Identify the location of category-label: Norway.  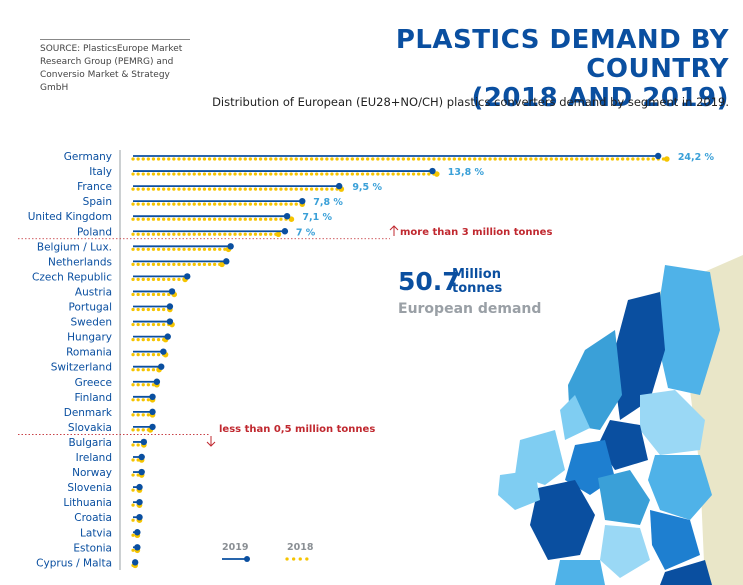
(92, 473).